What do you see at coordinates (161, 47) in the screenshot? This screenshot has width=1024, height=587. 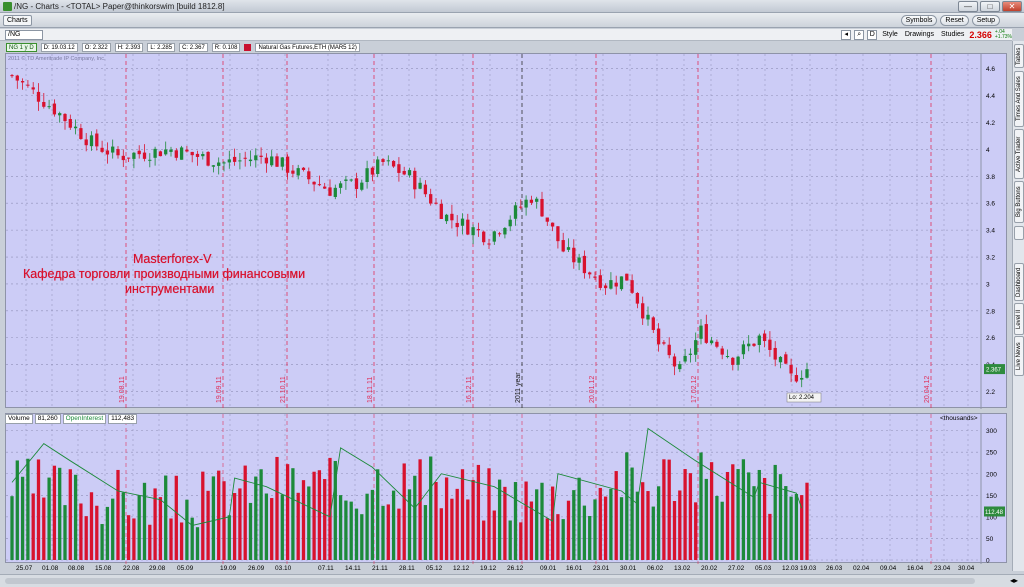 I see `low-value: L: 2.285` at bounding box center [161, 47].